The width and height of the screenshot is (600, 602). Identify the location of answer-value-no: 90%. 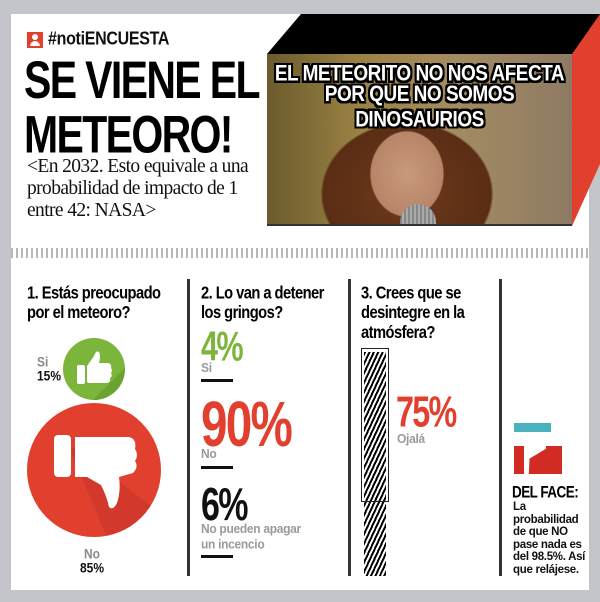
(247, 423).